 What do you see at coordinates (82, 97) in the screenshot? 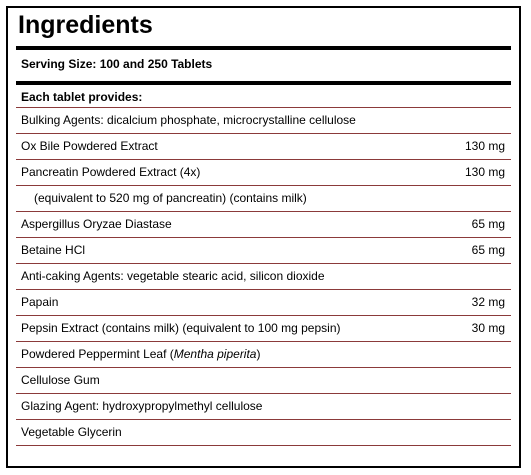
I see `section-header: Each tablet provides:` at bounding box center [82, 97].